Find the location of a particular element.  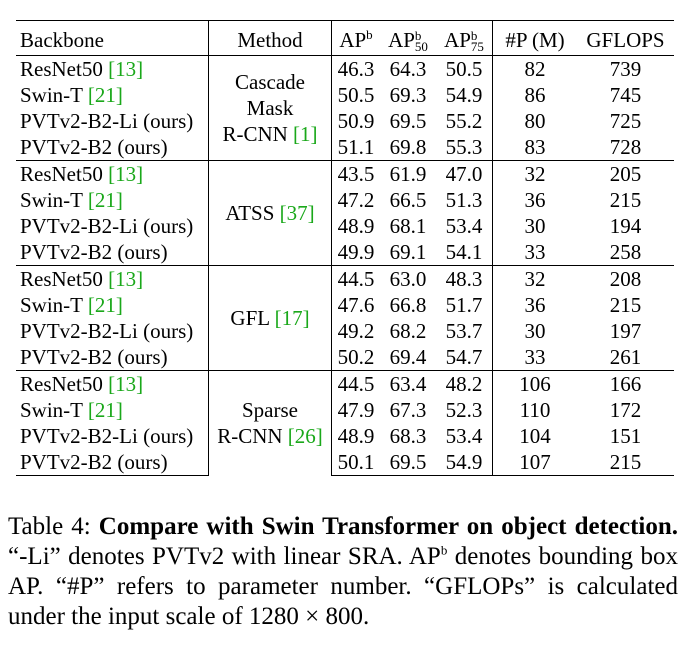

header-gflops-text: GFLOPS is located at coordinates (625, 40).